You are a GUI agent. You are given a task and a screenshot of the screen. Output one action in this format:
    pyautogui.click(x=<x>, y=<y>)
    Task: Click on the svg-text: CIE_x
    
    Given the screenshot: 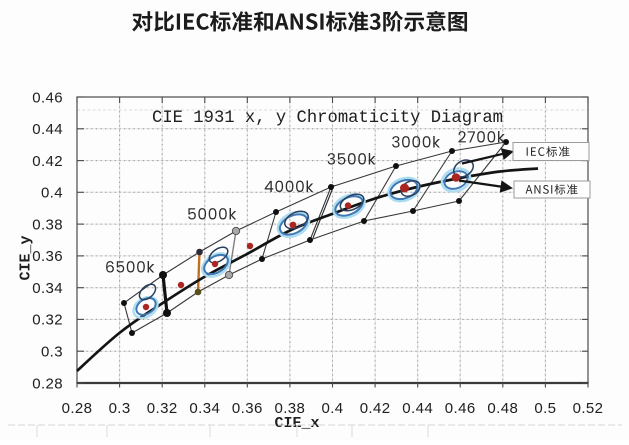 What is the action you would take?
    pyautogui.click(x=296, y=423)
    